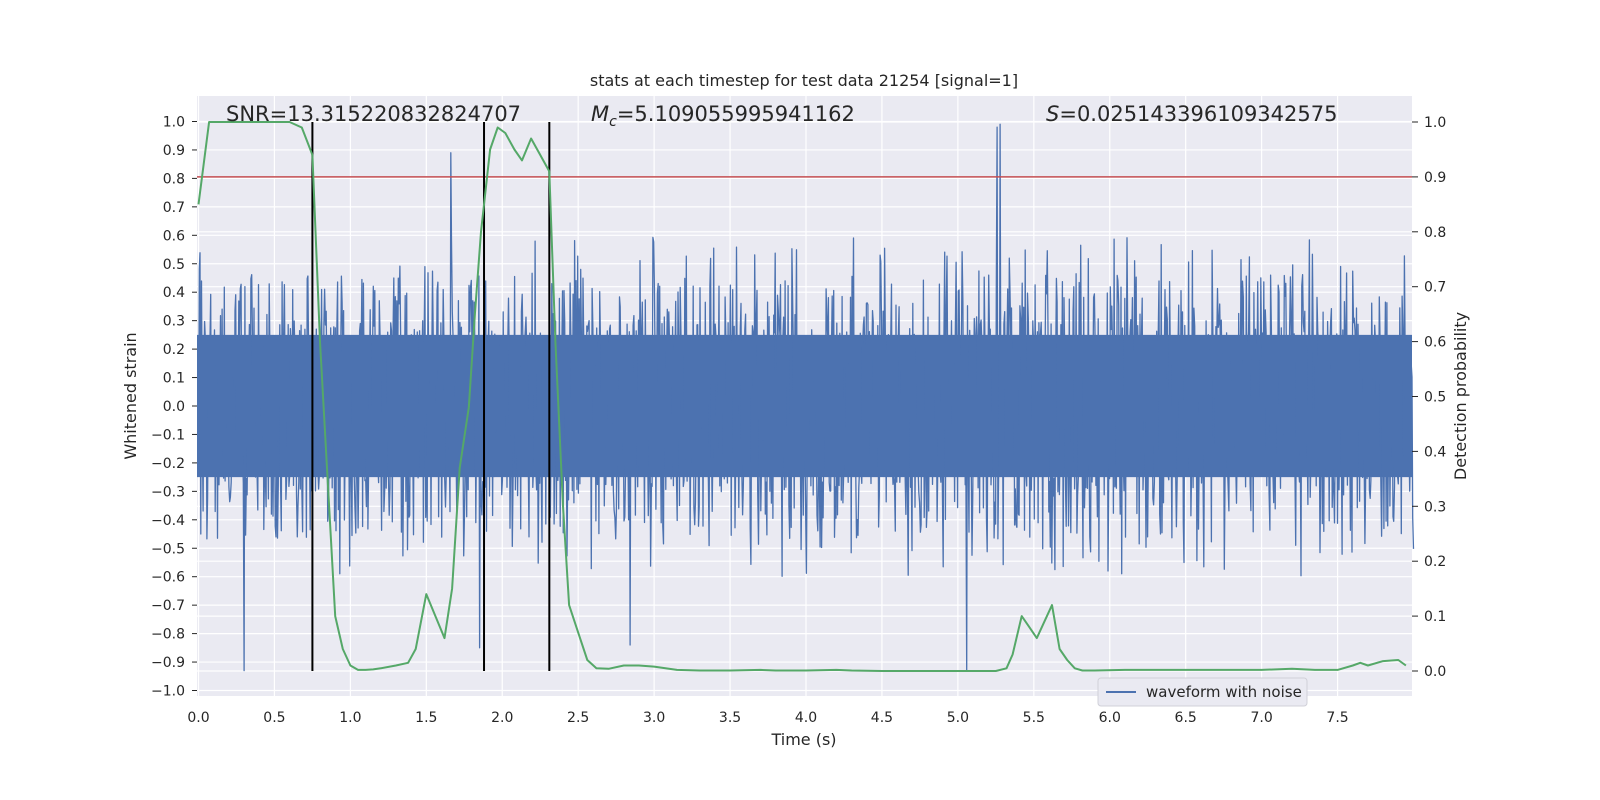  I want to click on x-tick-label: 4.0, so click(806, 718).